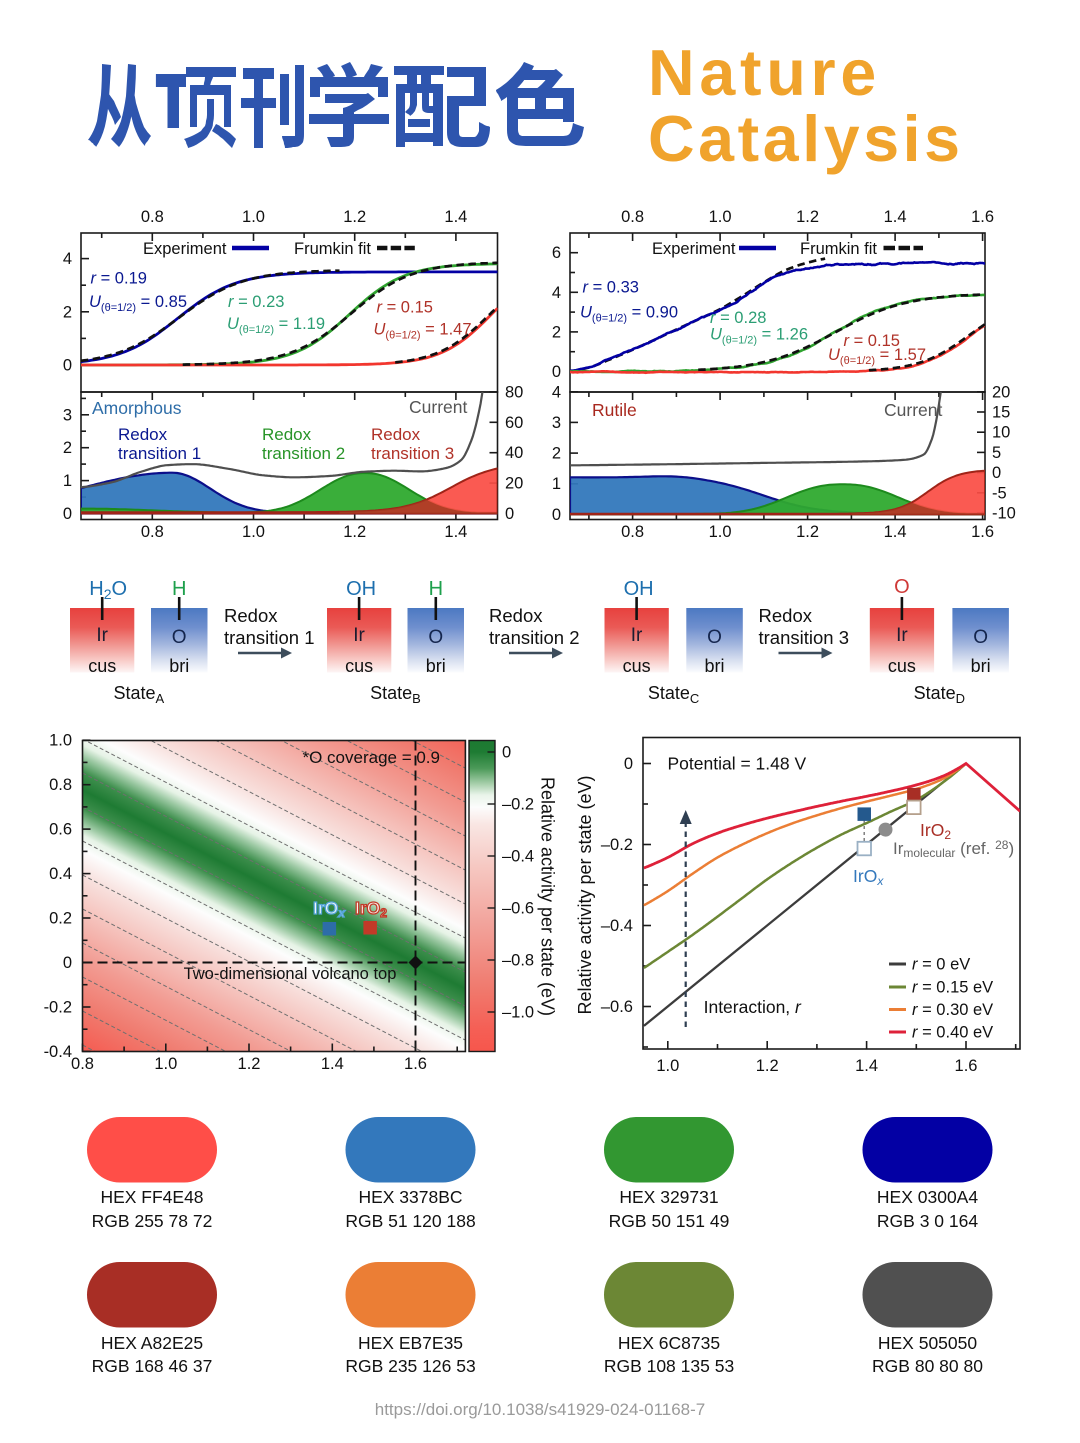 This screenshot has height=1443, width=1080. I want to click on svg-text: U(θ=1/2) = 1.26, so click(759, 336).